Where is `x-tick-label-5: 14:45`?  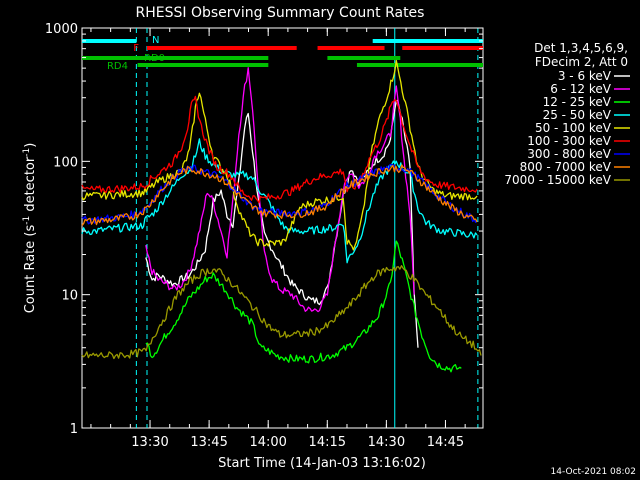
x-tick-label-5: 14:45 is located at coordinates (445, 442).